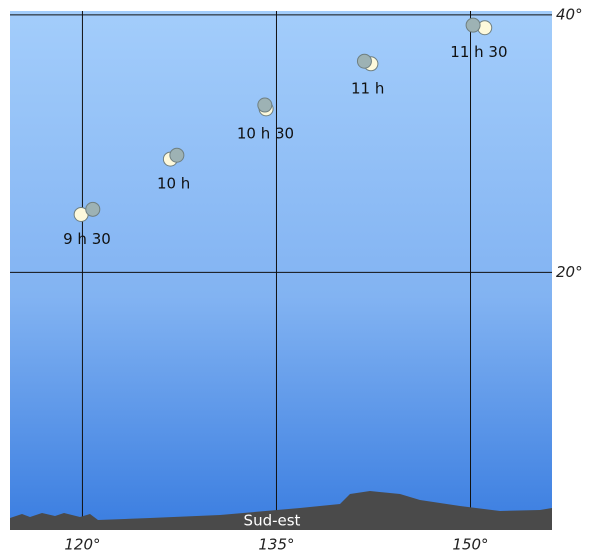 The height and width of the screenshot is (558, 592). Describe the element at coordinates (478, 52) in the screenshot. I see `time-label: 11 h 30` at that location.